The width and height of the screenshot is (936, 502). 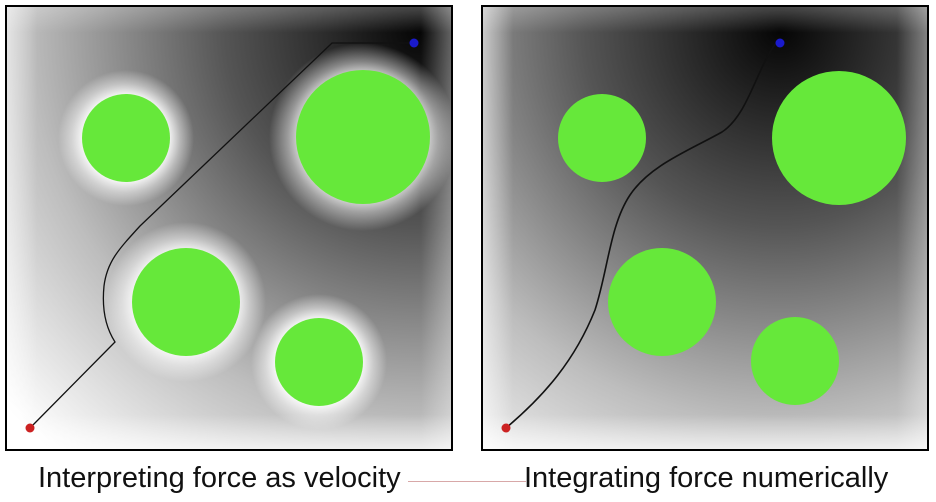 What do you see at coordinates (30, 428) in the screenshot?
I see `left-start-dot` at bounding box center [30, 428].